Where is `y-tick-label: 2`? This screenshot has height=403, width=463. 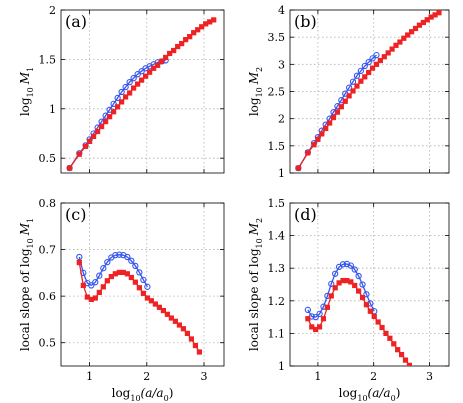 y-tick-label: 2 is located at coordinates (52, 10).